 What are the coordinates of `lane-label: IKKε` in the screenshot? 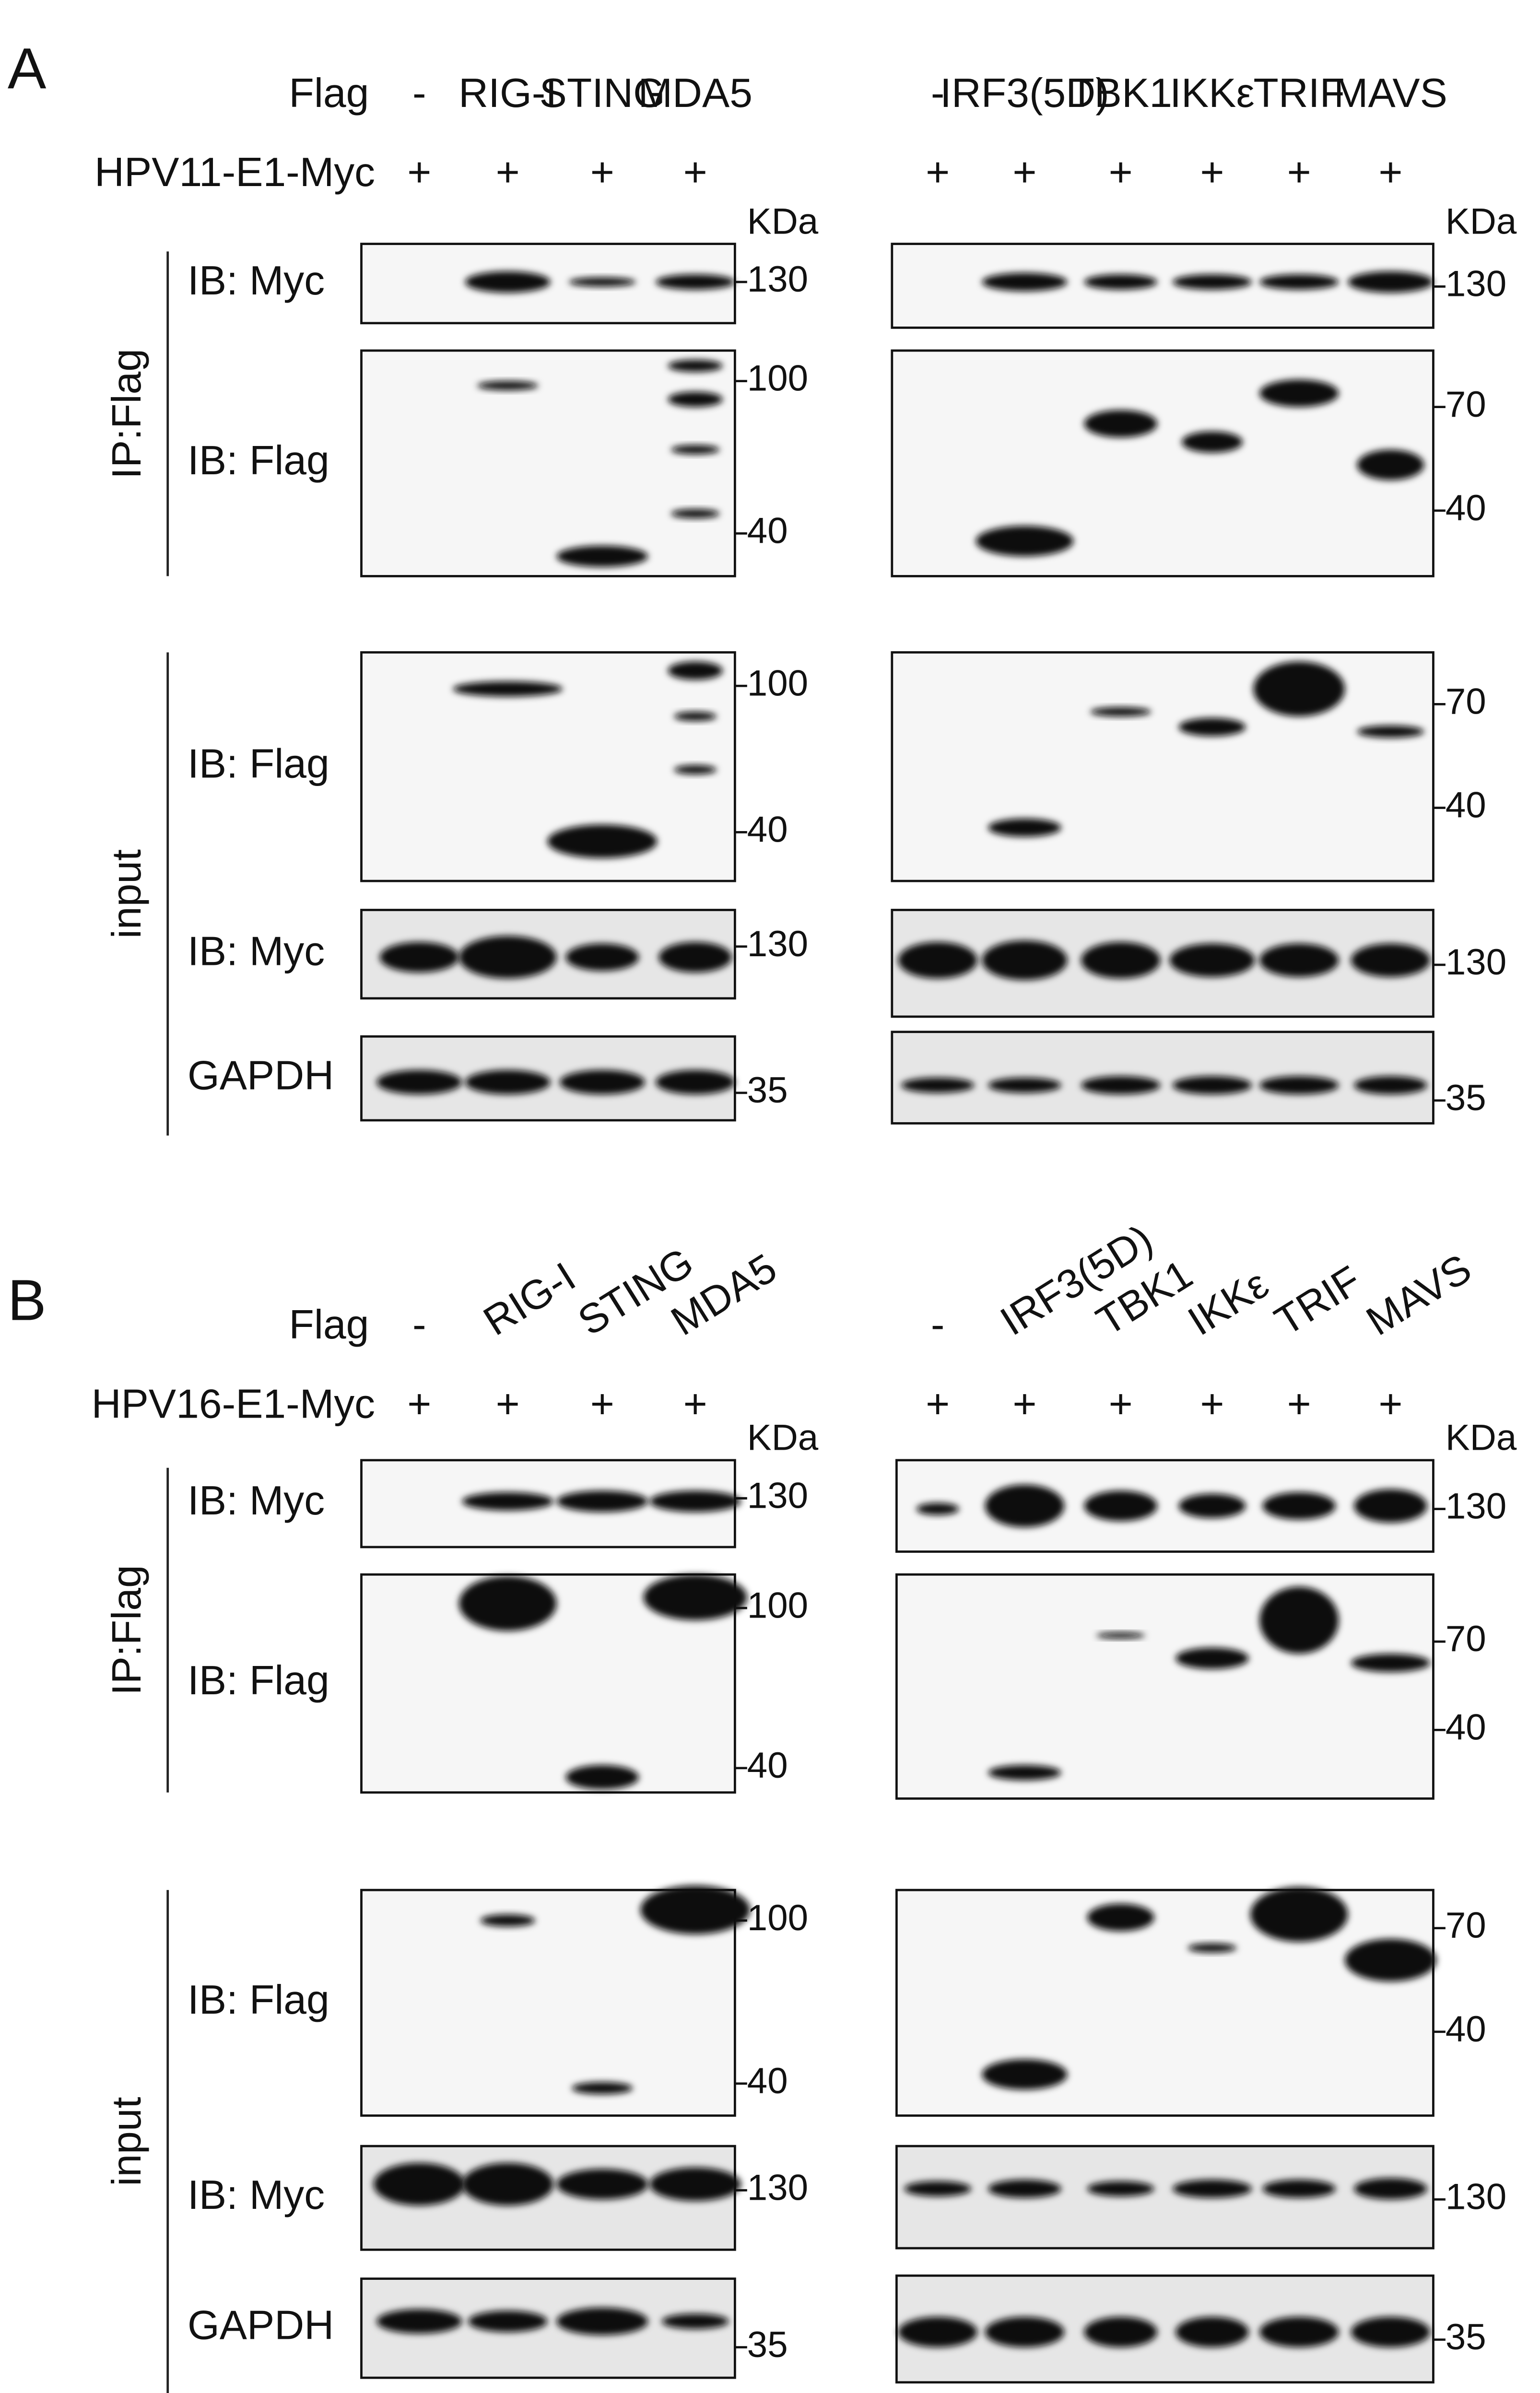 It's located at (1212, 93).